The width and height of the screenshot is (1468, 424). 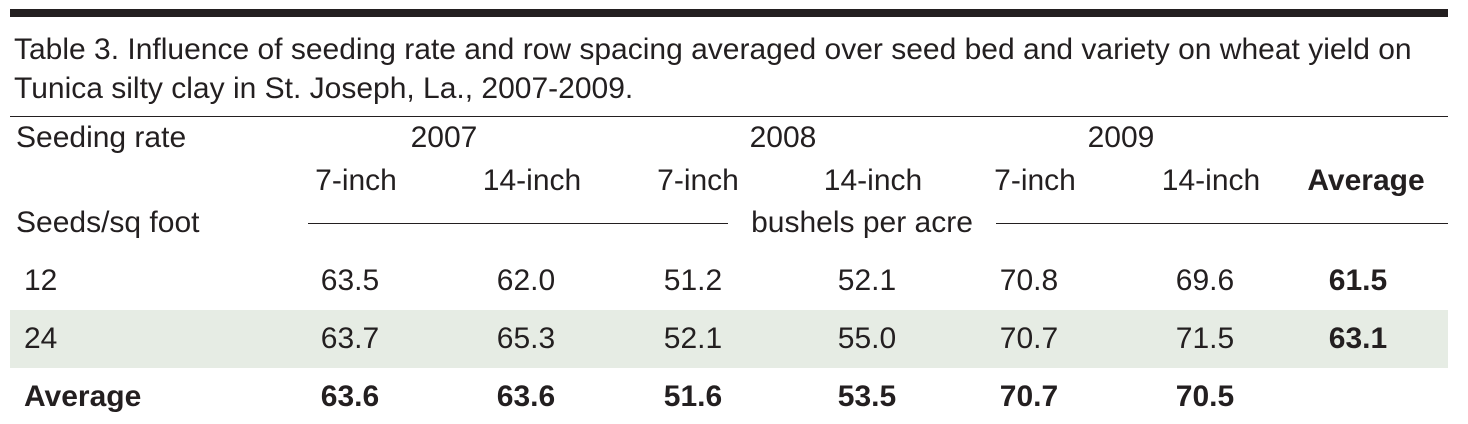 I want to click on row-label: 24, so click(x=41, y=338).